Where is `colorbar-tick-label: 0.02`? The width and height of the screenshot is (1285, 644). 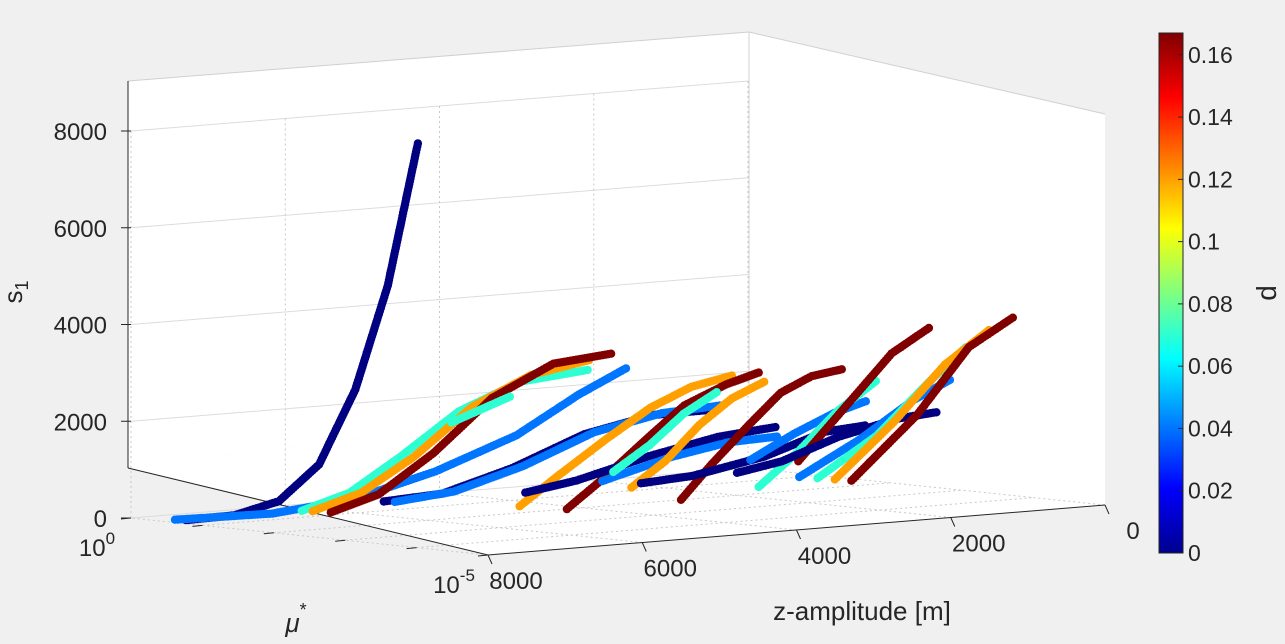
colorbar-tick-label: 0.02 is located at coordinates (1210, 491).